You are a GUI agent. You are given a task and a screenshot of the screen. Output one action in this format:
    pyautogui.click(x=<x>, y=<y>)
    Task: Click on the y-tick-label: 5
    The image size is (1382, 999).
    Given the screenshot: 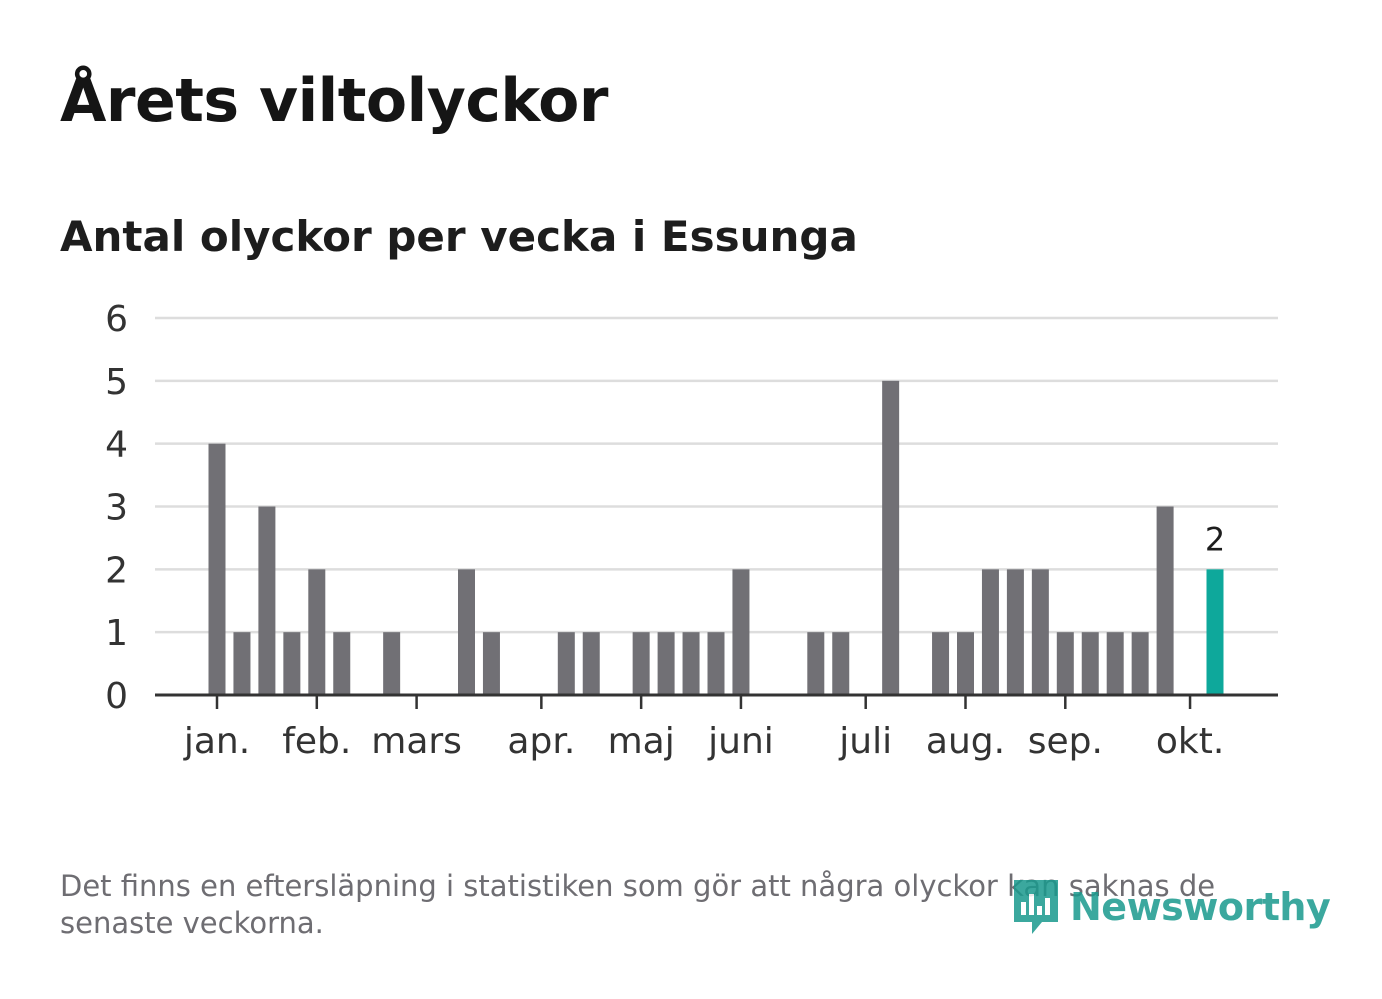 What is the action you would take?
    pyautogui.click(x=116, y=382)
    